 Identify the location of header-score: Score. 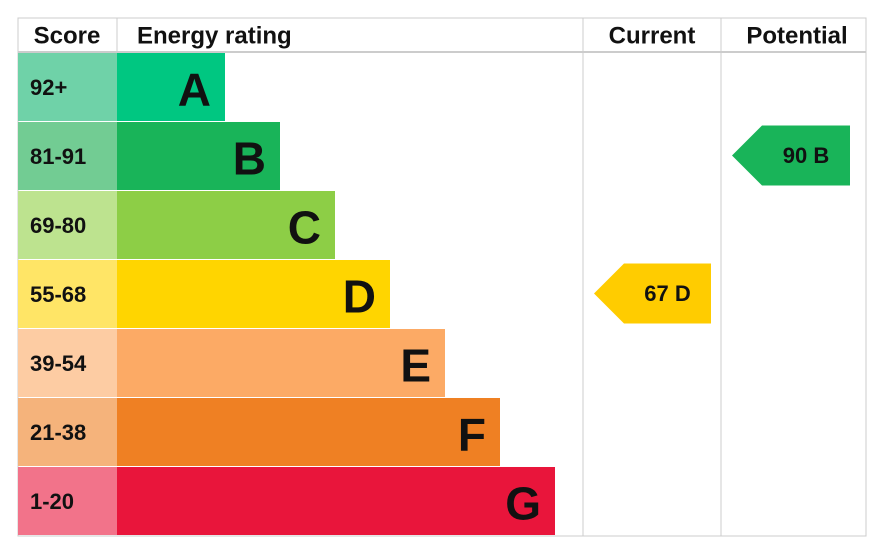
(67, 36).